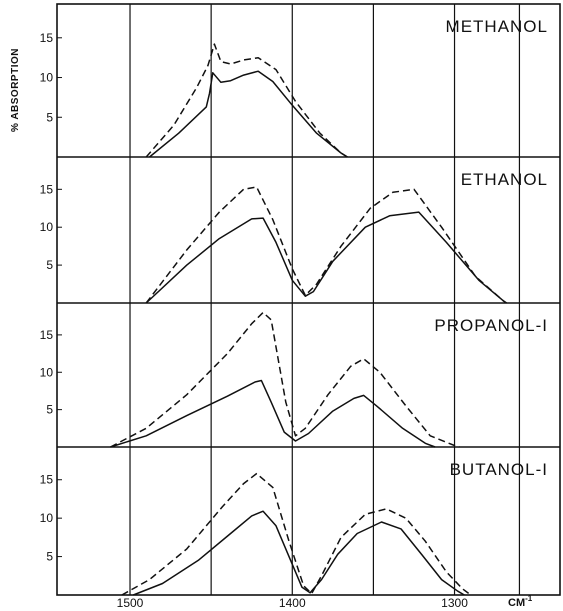 The image size is (563, 611). I want to click on panel-title: METHANOL, so click(497, 26).